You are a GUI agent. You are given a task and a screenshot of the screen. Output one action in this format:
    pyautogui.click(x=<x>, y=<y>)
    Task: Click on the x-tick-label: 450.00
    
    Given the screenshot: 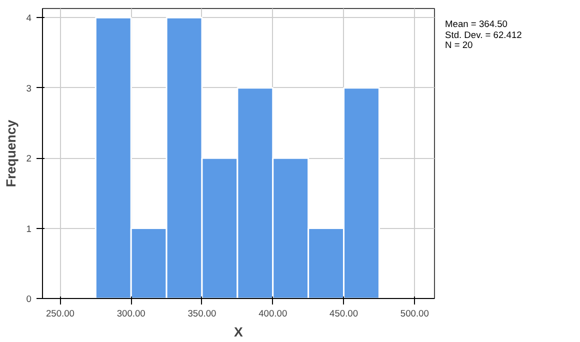 What is the action you would take?
    pyautogui.click(x=344, y=313)
    